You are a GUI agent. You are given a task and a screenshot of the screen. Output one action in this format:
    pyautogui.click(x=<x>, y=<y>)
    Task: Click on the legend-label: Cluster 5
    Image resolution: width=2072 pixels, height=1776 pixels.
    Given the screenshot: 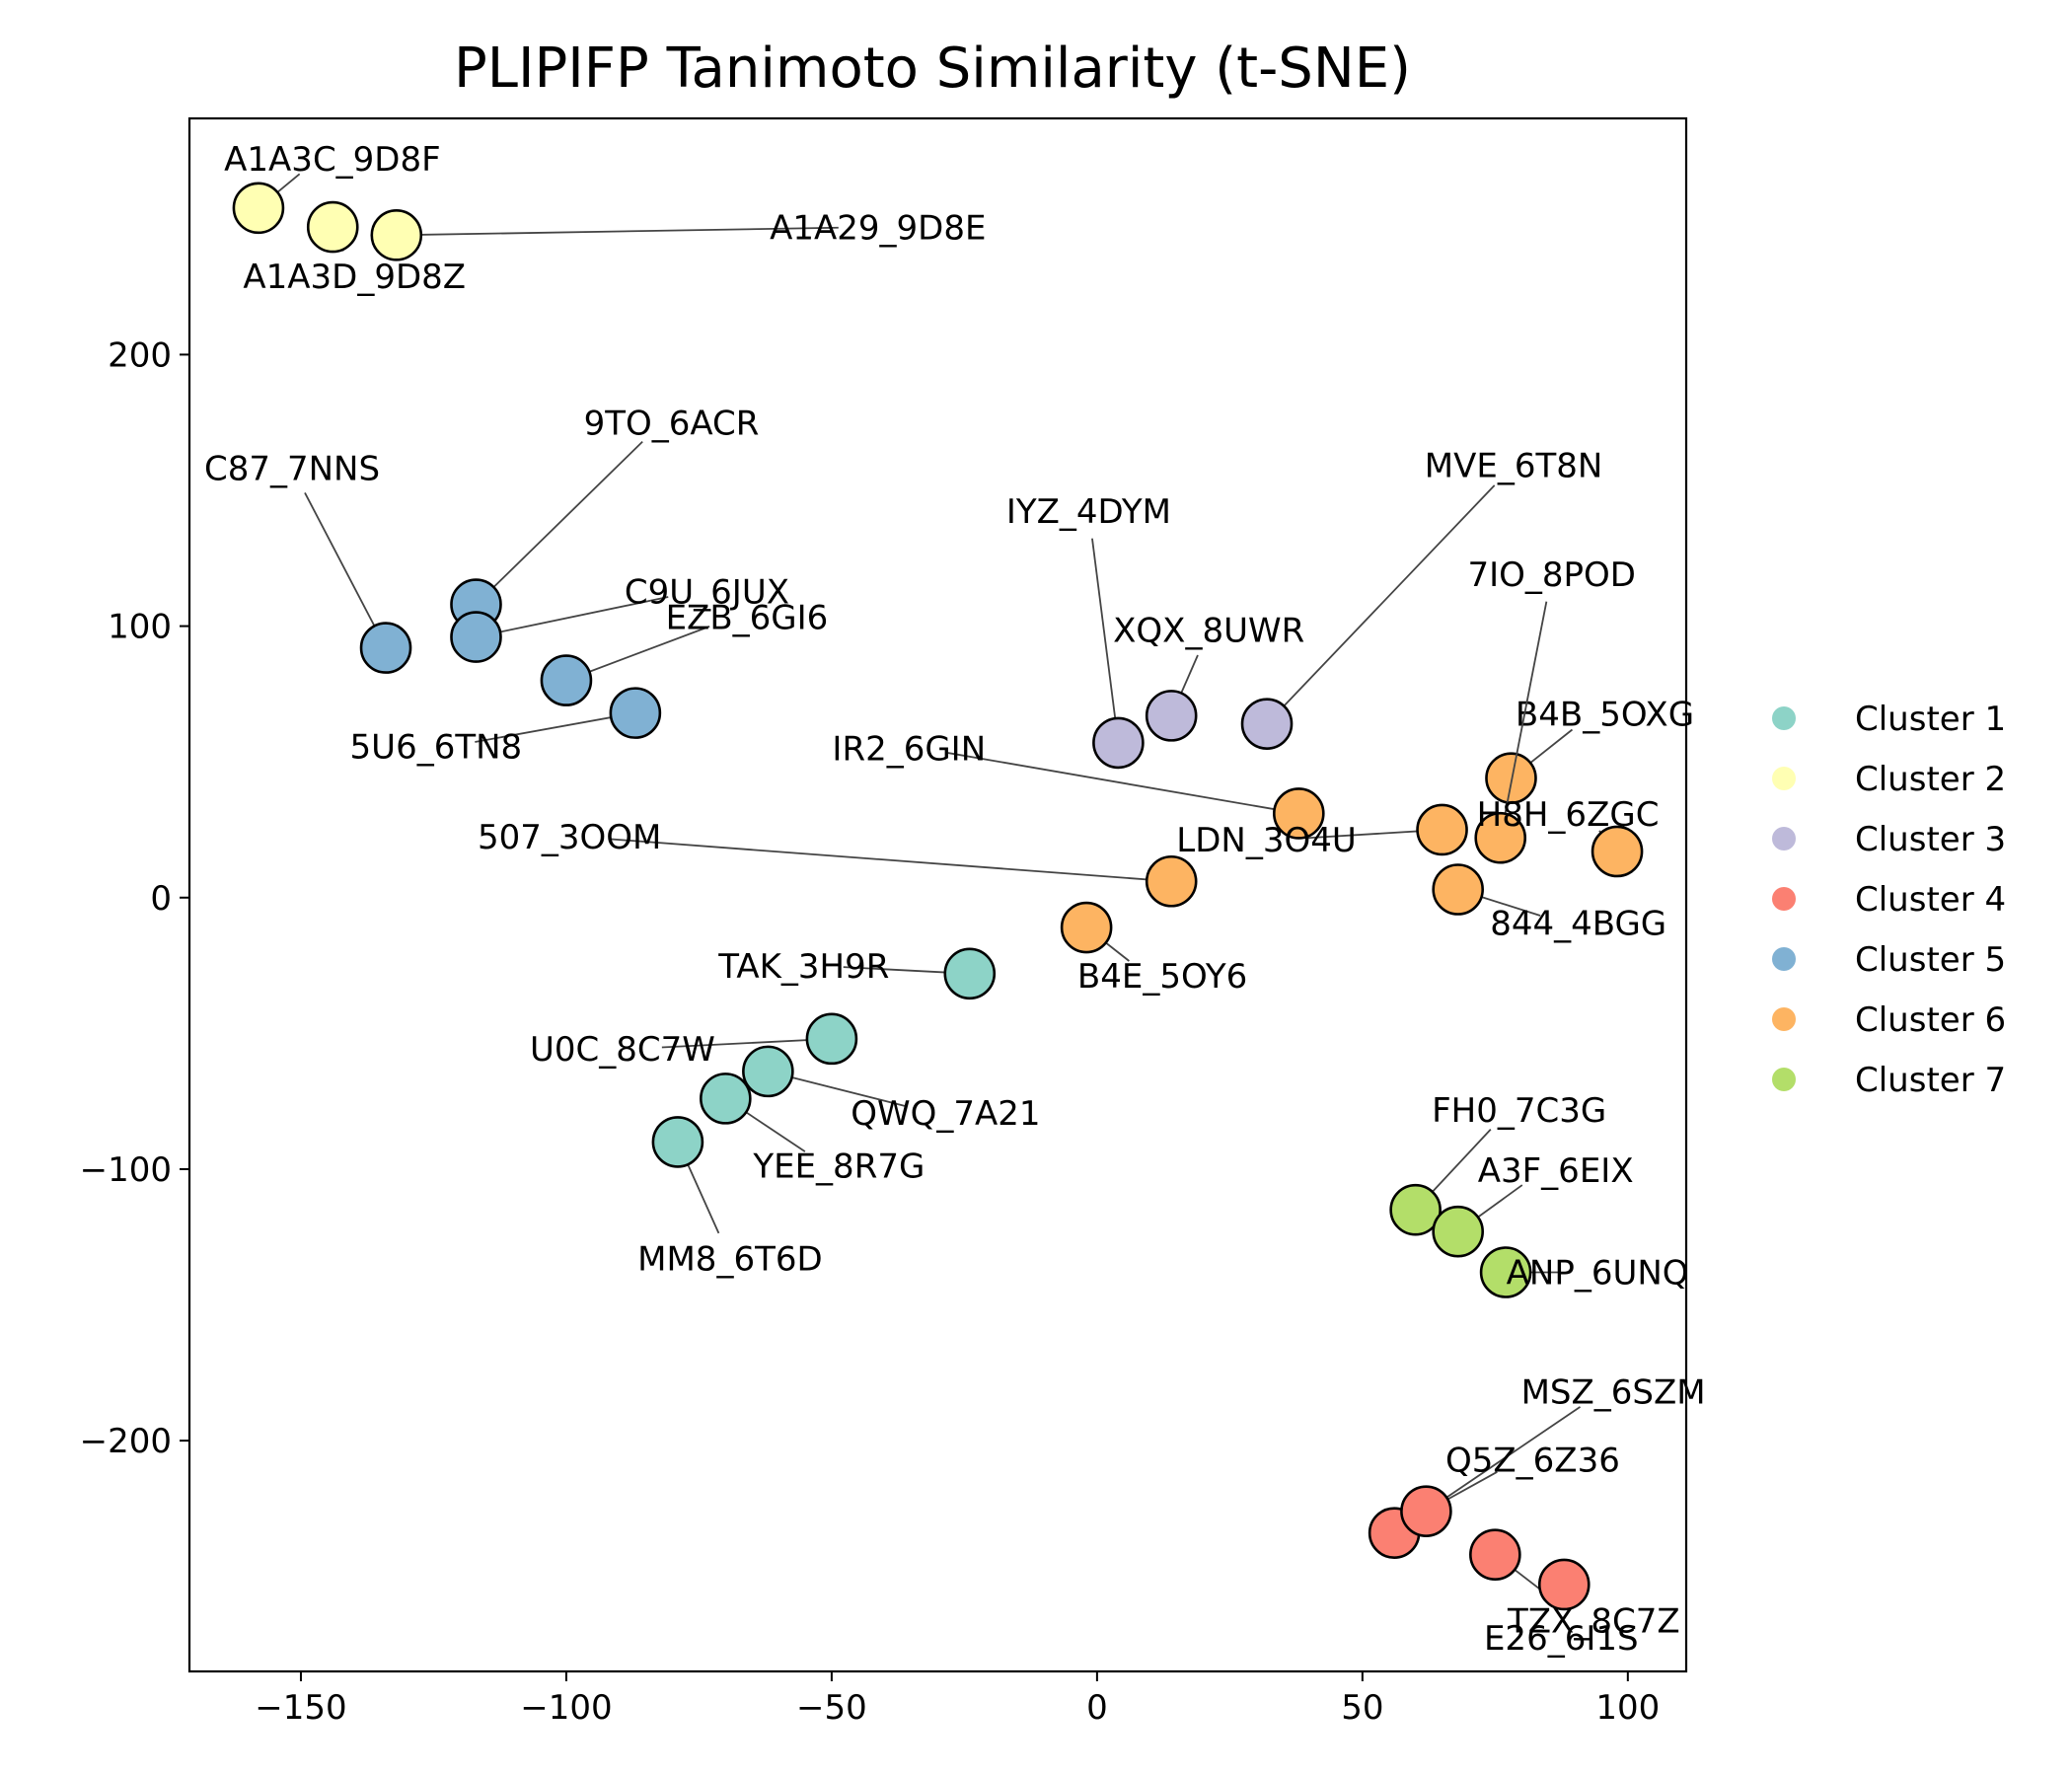 What is the action you would take?
    pyautogui.click(x=1931, y=960)
    